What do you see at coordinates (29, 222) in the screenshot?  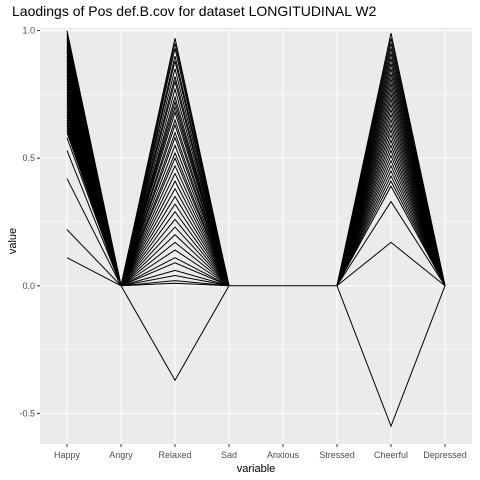 I see `y-axis-ticks: -0.5 0.0 0.5 1.0` at bounding box center [29, 222].